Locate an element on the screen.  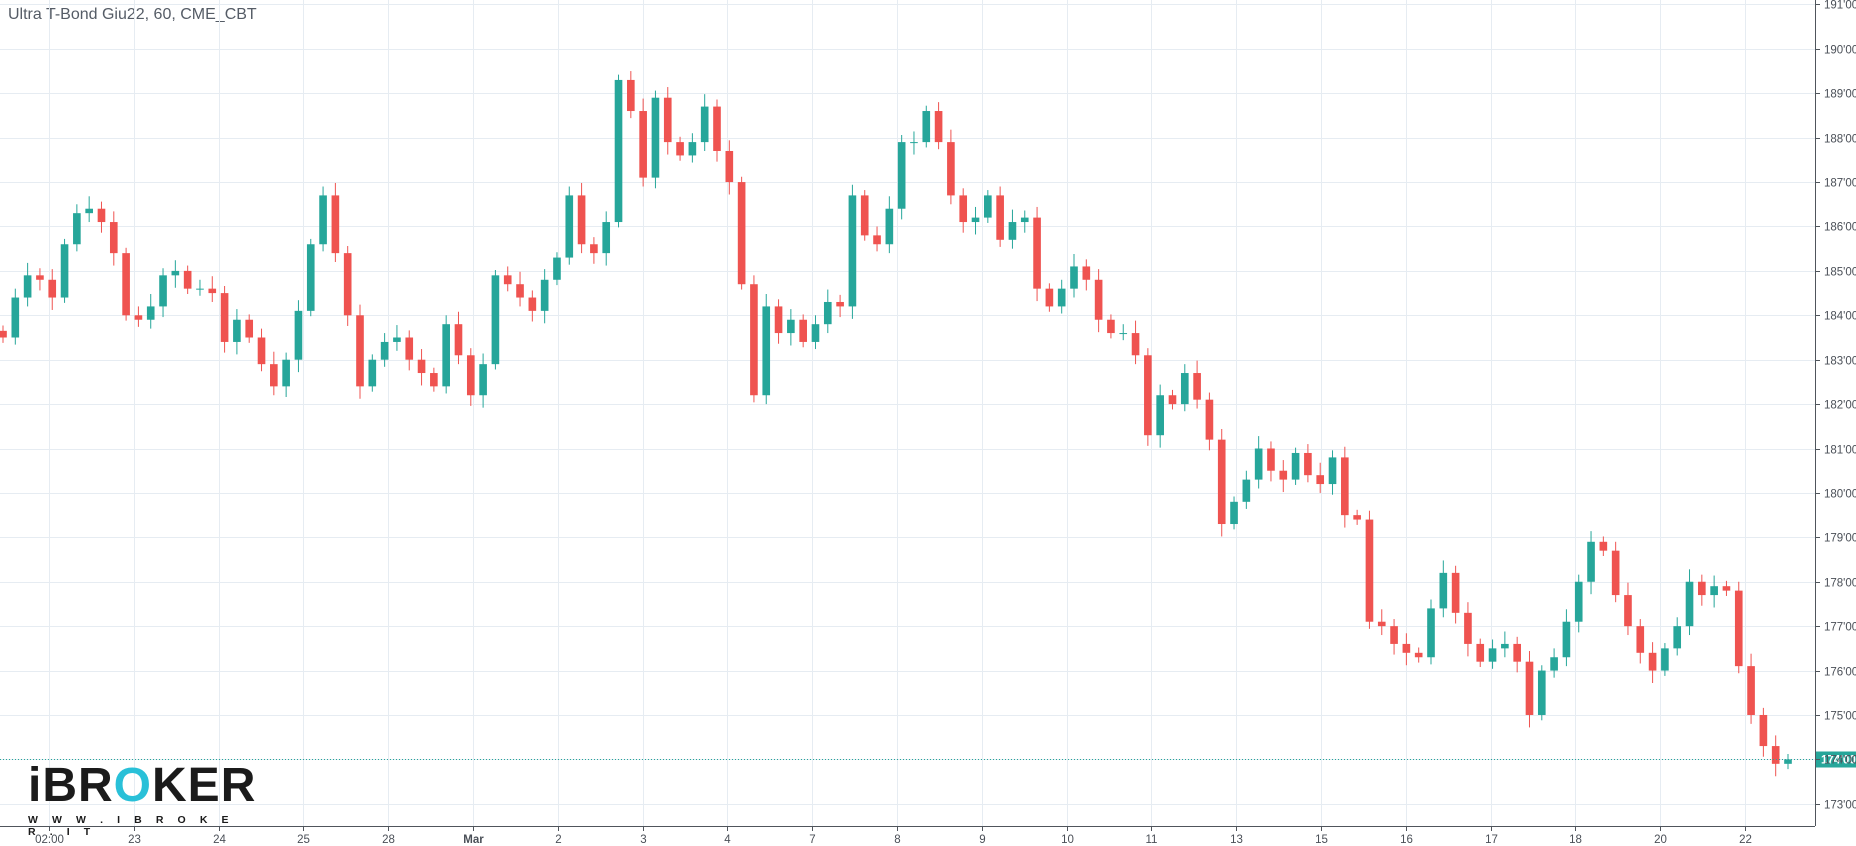
x-tick-label: 3 is located at coordinates (643, 840).